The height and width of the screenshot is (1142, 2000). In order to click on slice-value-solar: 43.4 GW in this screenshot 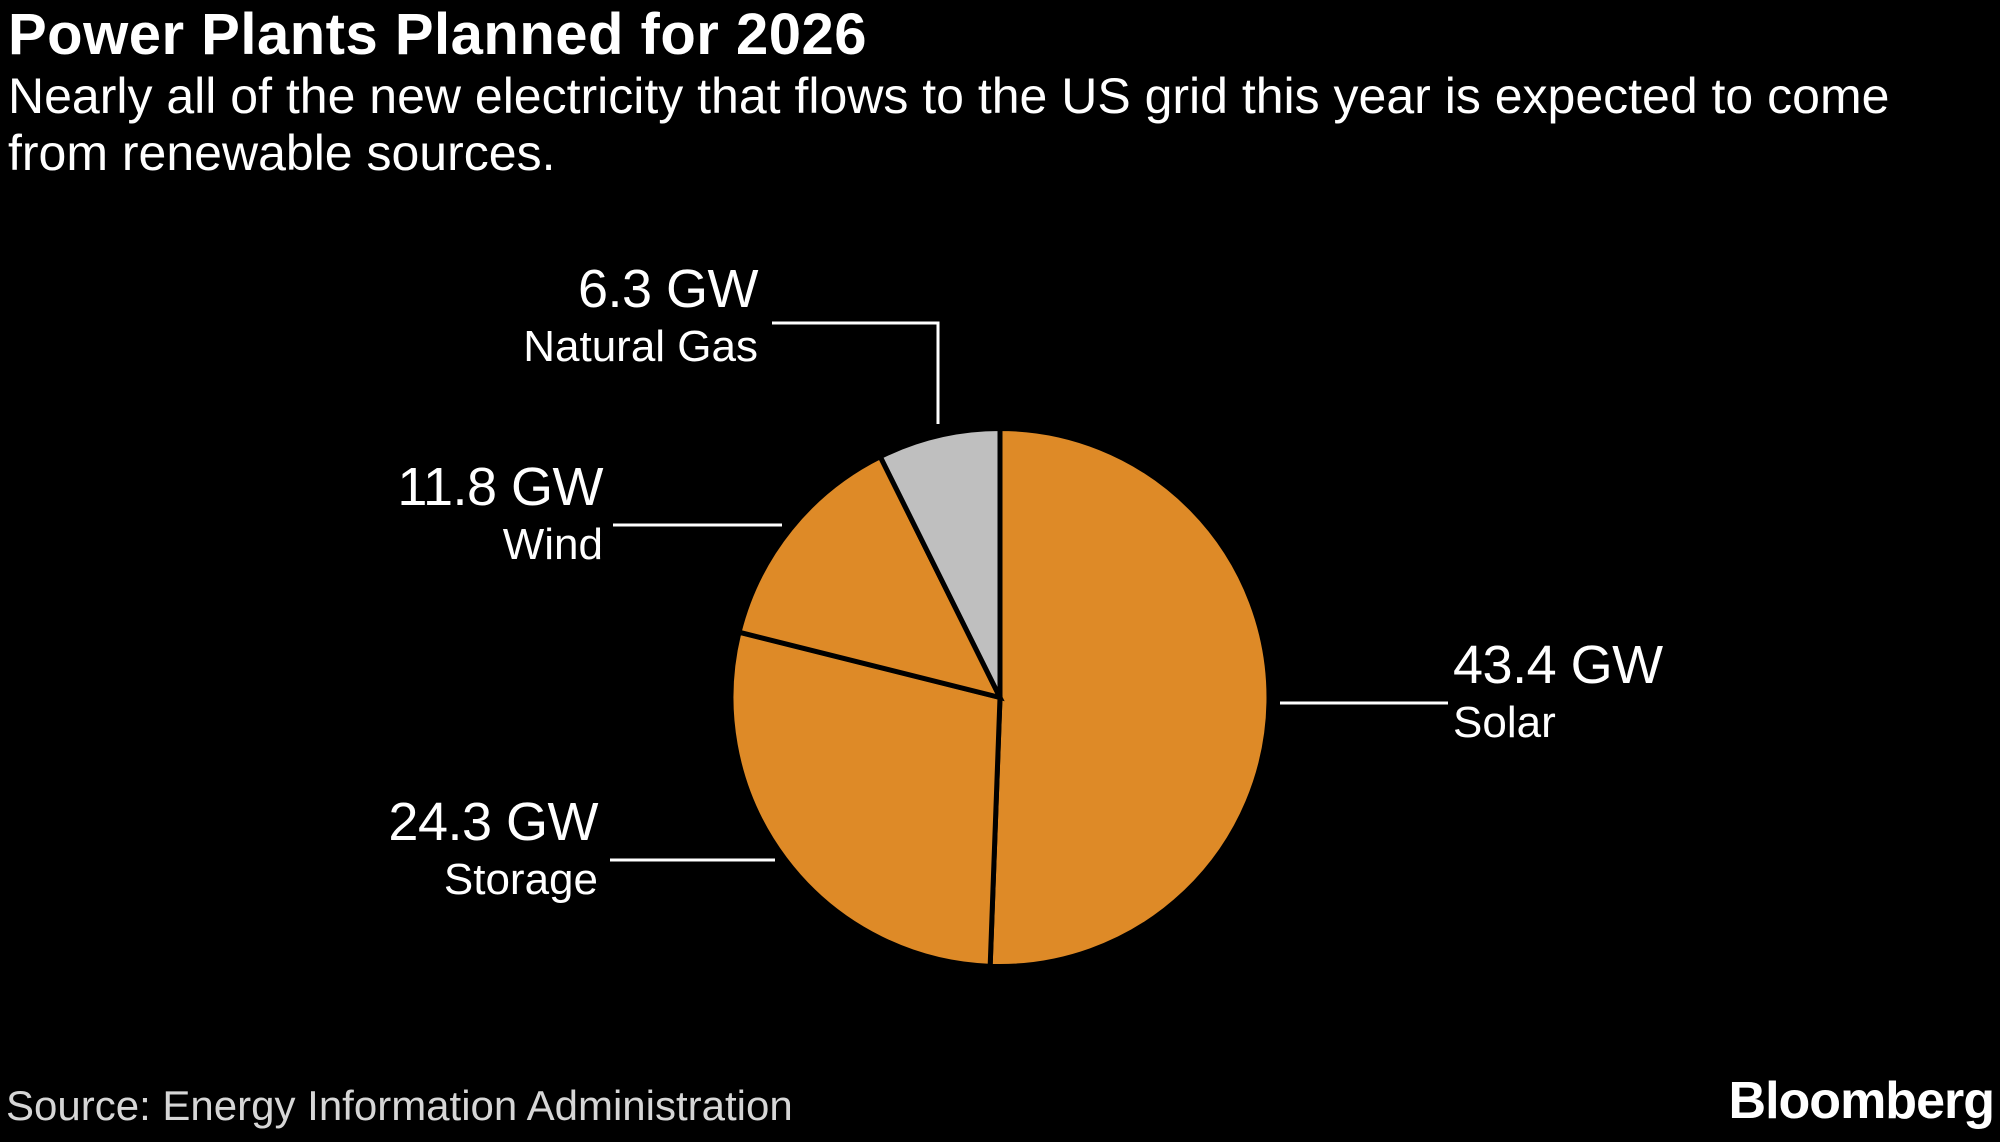, I will do `click(1558, 665)`.